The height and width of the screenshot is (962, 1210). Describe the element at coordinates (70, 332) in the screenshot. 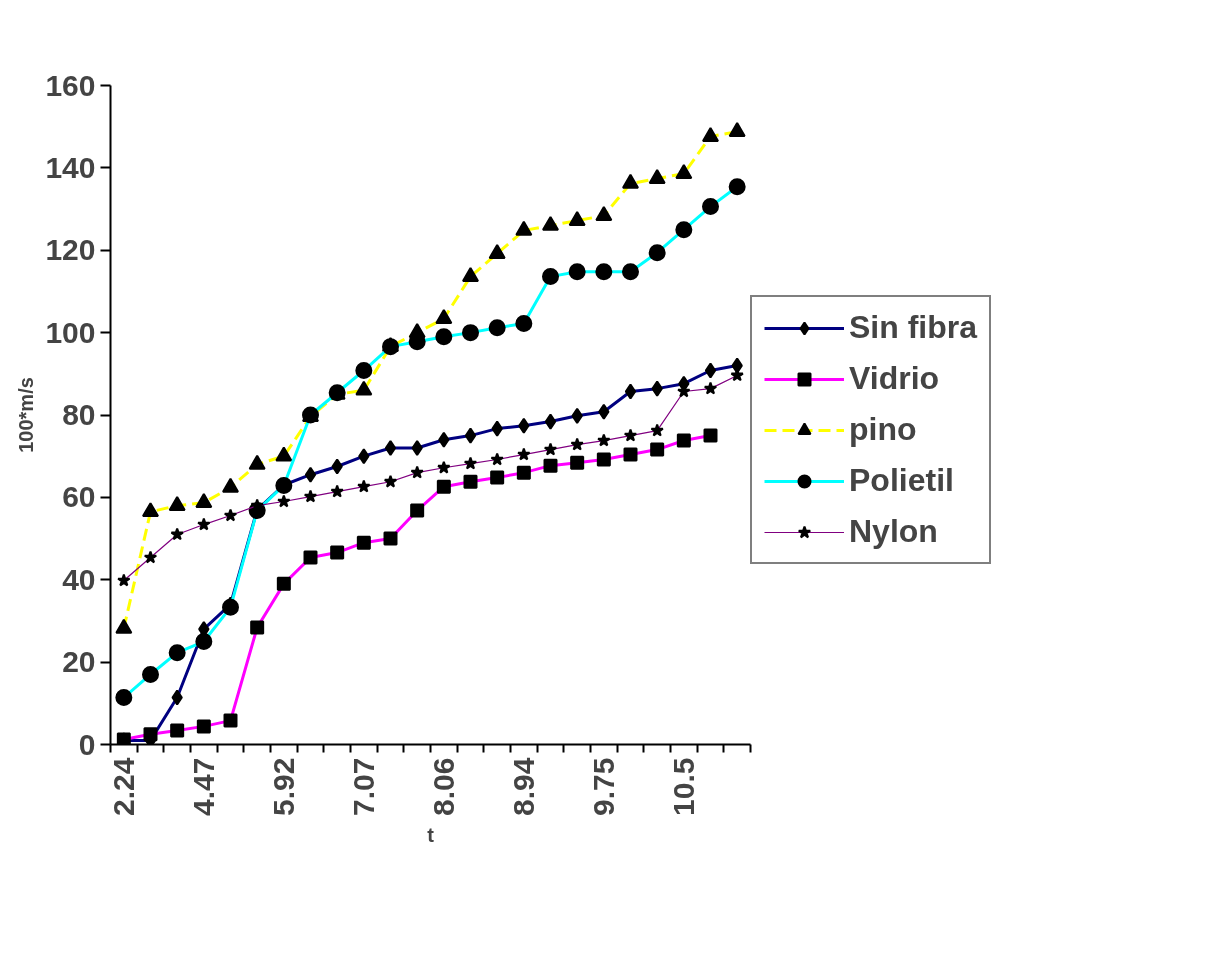

I see `y-tick-label: 100` at that location.